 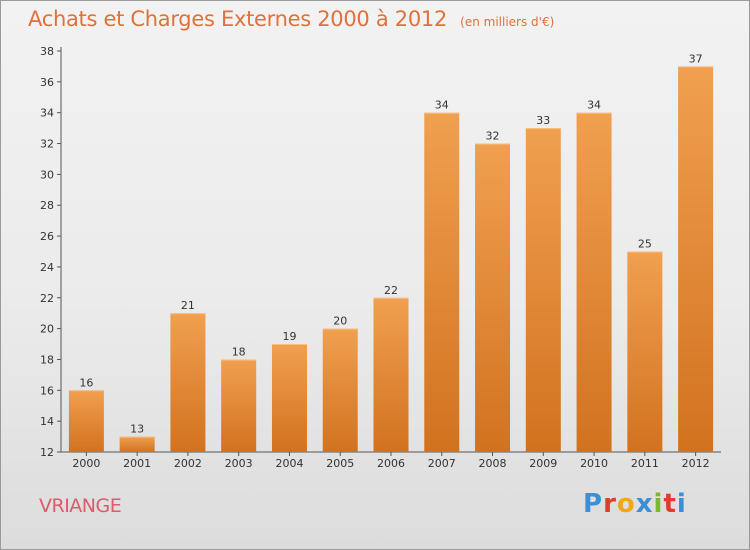 What do you see at coordinates (47, 82) in the screenshot?
I see `y-tick-label: 36` at bounding box center [47, 82].